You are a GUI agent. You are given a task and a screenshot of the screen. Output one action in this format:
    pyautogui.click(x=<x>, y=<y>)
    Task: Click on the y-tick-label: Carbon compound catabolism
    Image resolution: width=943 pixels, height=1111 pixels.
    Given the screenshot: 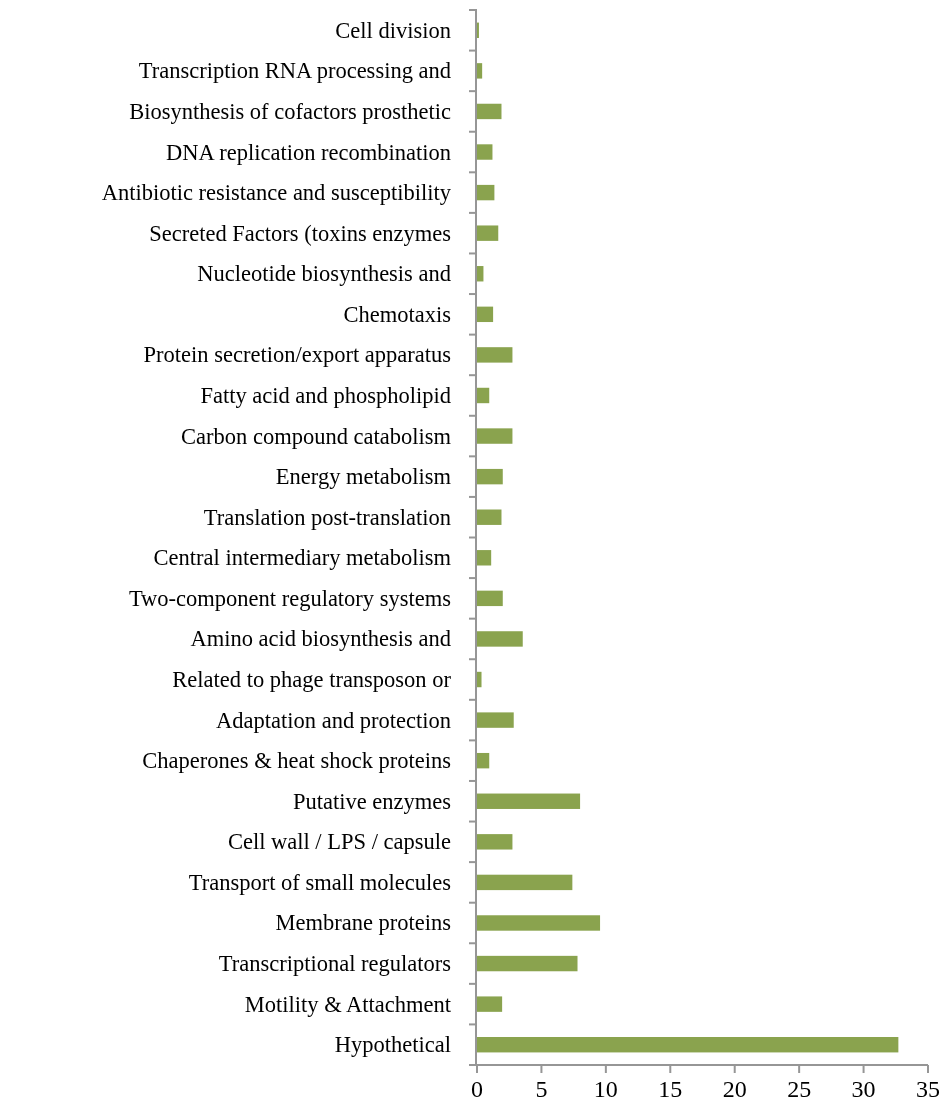 What is the action you would take?
    pyautogui.click(x=316, y=436)
    